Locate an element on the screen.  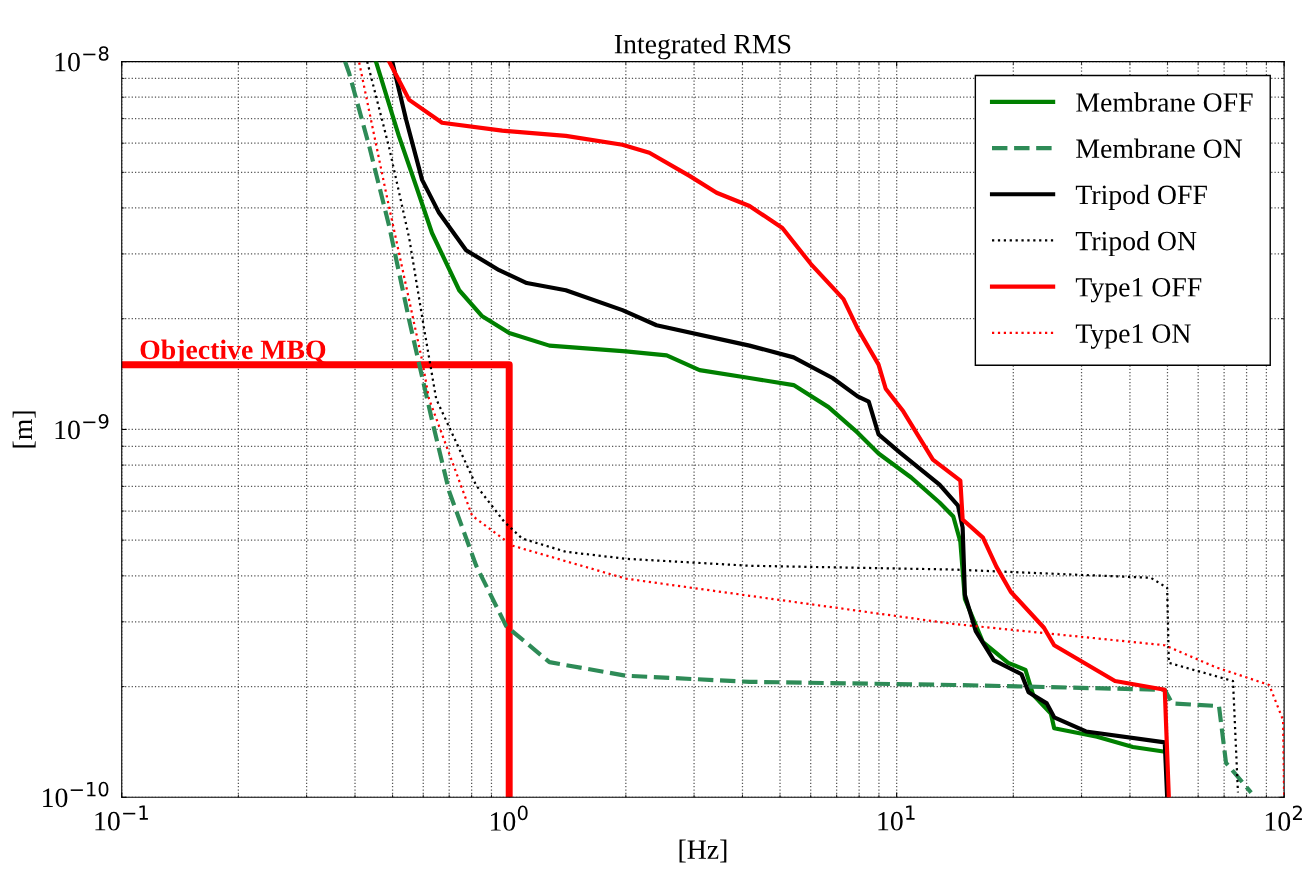
annotation: Objective MBQ is located at coordinates (233, 352).